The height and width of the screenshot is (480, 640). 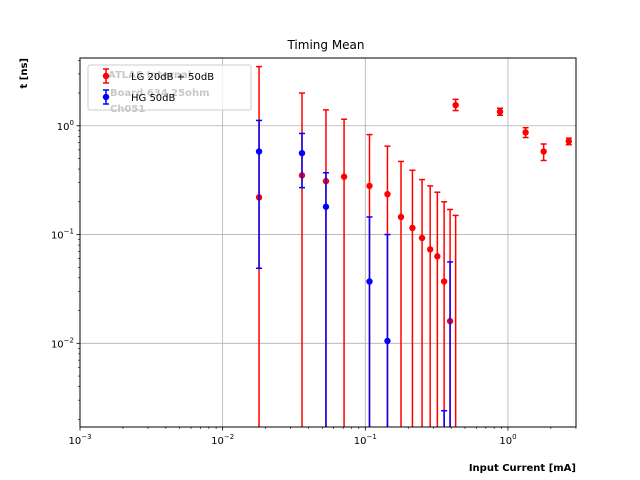 What do you see at coordinates (325, 45) in the screenshot?
I see `chart-title: Timing Mean` at bounding box center [325, 45].